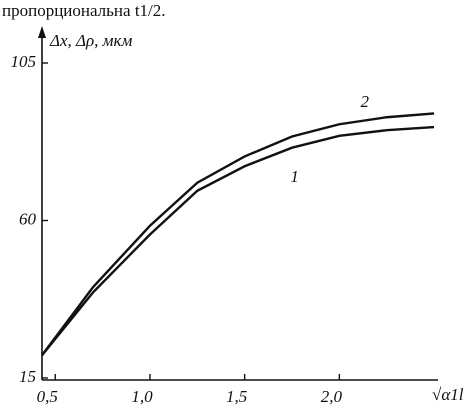 Image resolution: width=471 pixels, height=409 pixels. What do you see at coordinates (90, 40) in the screenshot?
I see `y-axis-label: Δx, Δρ, мкм` at bounding box center [90, 40].